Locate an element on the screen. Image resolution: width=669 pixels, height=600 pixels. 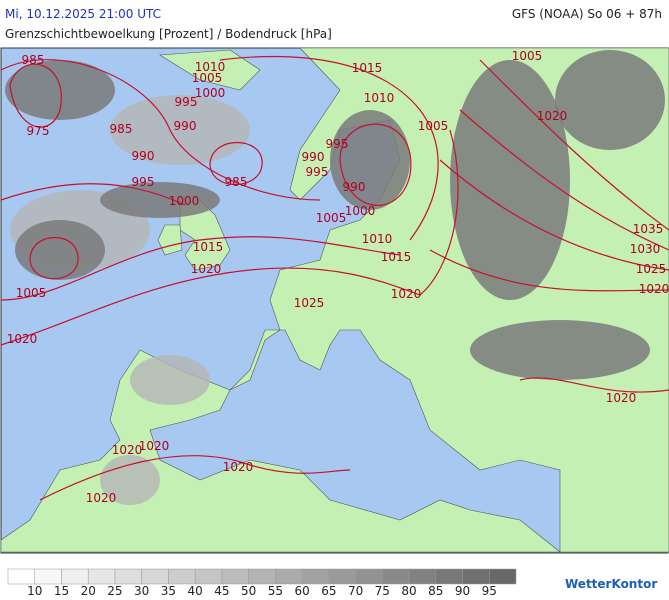
legend: 10 15 20 25 30 35 40 45 50 55 60 65 70 75 80 85 90 95 is located at coordinates (262, 583).